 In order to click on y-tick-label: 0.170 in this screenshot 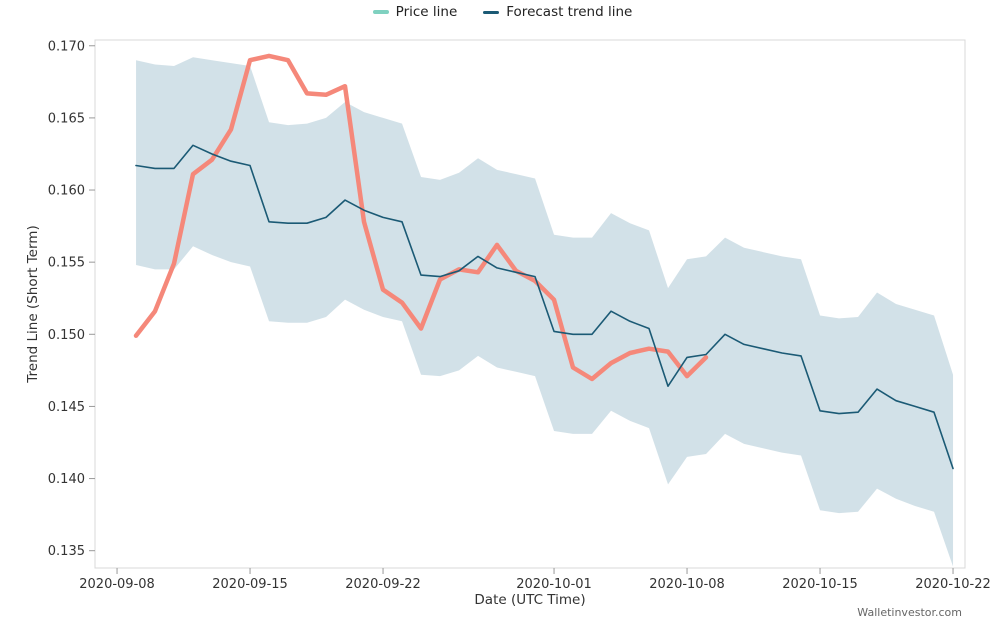, I will do `click(66, 46)`.